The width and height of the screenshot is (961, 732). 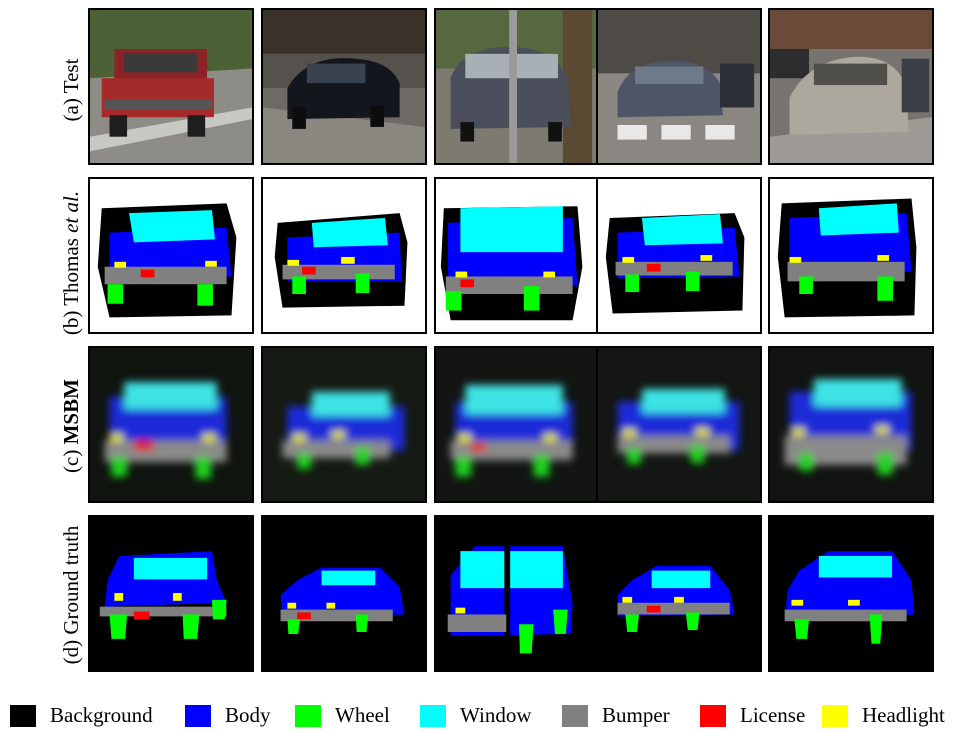 I want to click on row-label-test: (a) Test, so click(x=71, y=90).